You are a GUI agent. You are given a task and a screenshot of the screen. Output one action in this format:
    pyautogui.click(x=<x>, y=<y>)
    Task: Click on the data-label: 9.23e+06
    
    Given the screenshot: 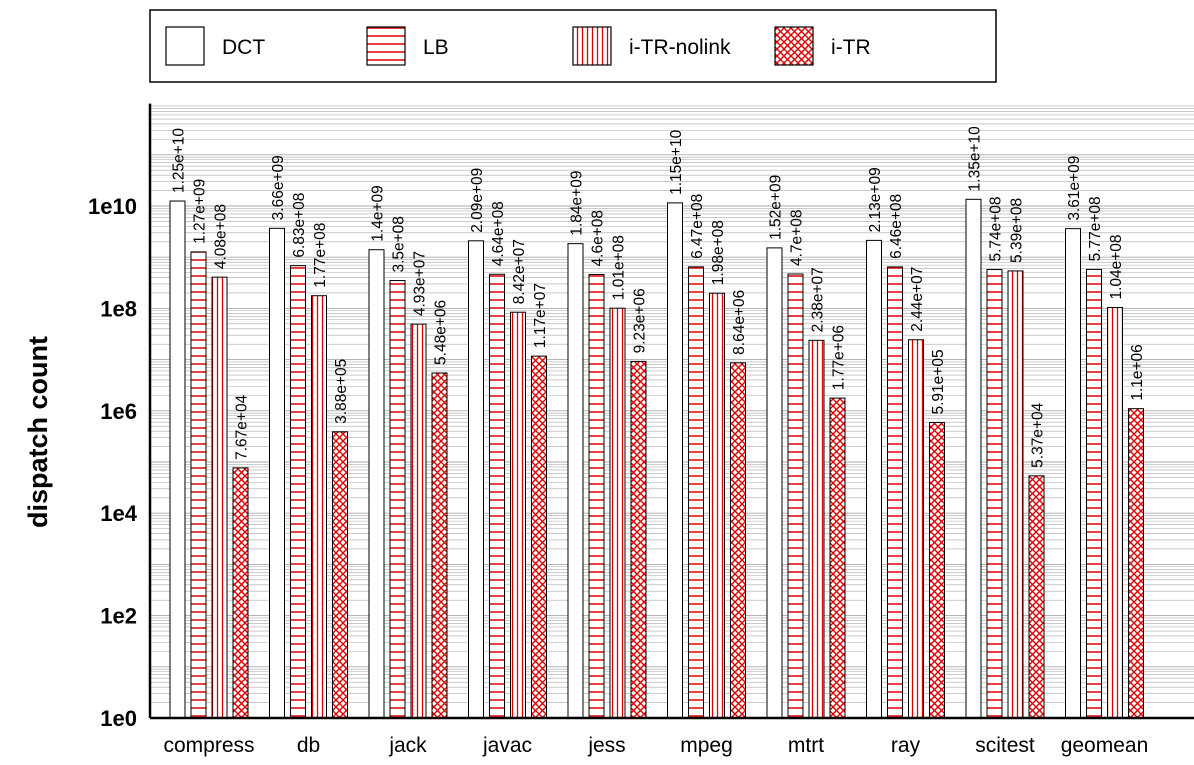 What is the action you would take?
    pyautogui.click(x=640, y=320)
    